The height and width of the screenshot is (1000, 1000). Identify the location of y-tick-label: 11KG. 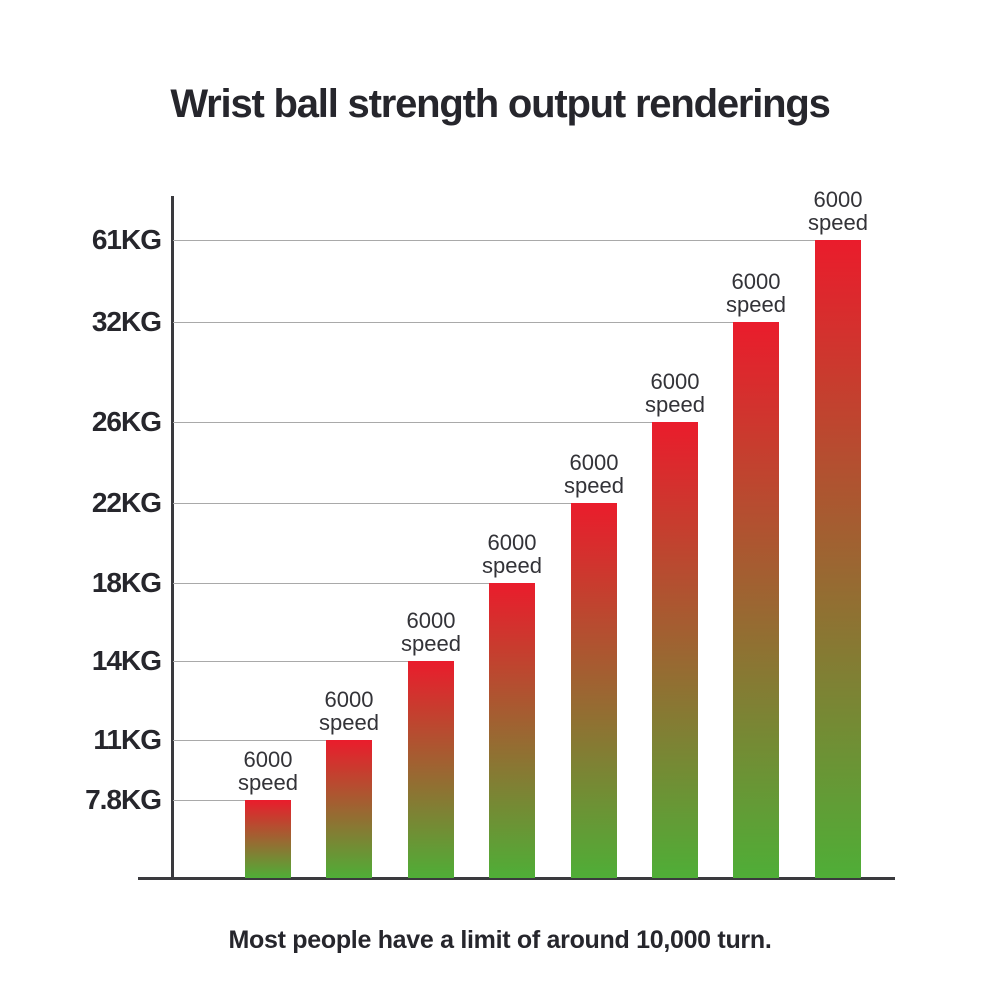
(127, 739).